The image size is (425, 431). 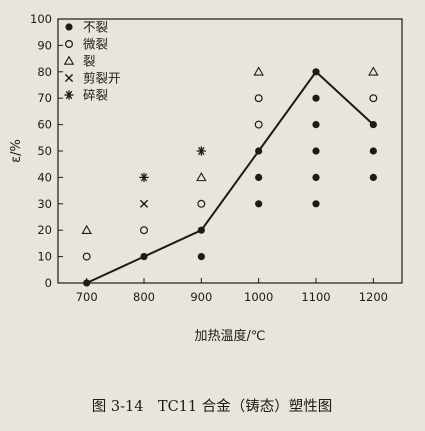 I want to click on point-cross, so click(x=144, y=203).